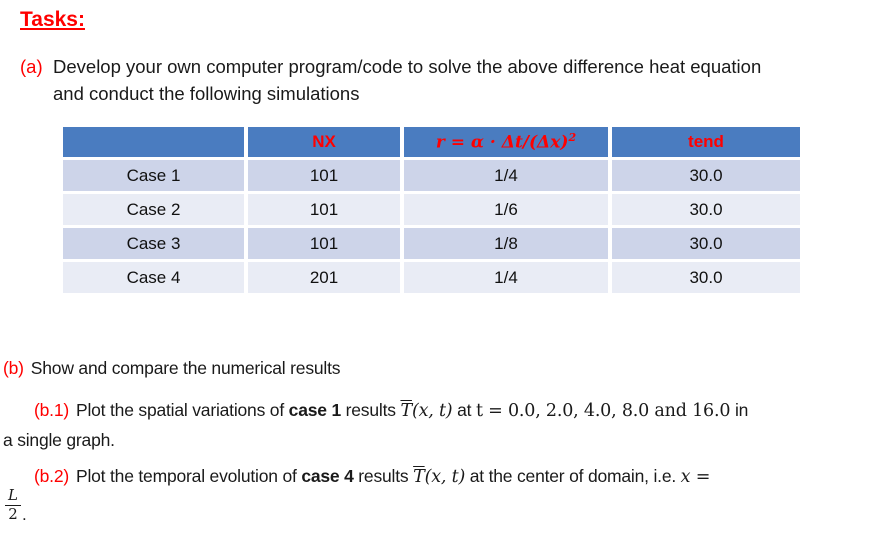 The width and height of the screenshot is (877, 538). I want to click on cell-case-label: Case 1, so click(153, 175).